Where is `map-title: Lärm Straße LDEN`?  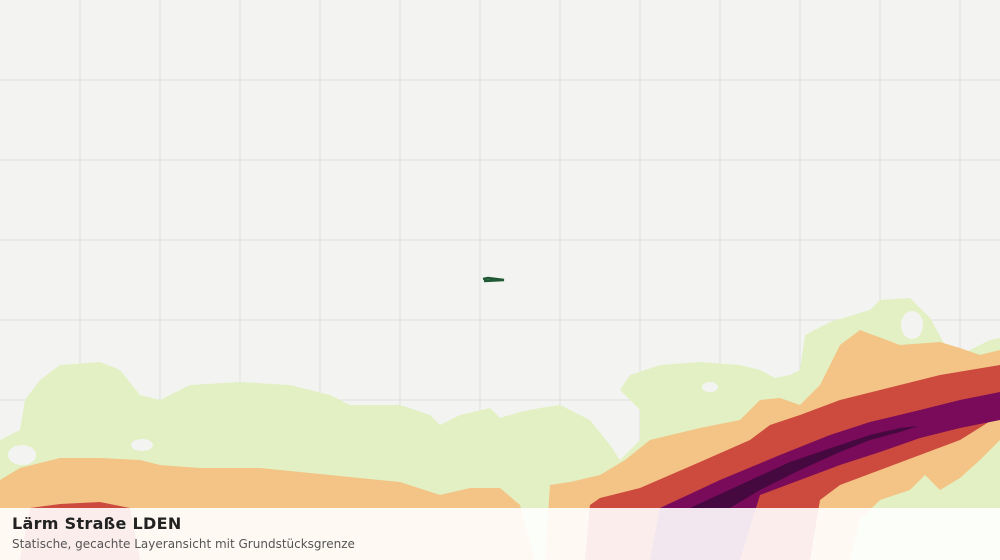
map-title: Lärm Straße LDEN is located at coordinates (97, 523).